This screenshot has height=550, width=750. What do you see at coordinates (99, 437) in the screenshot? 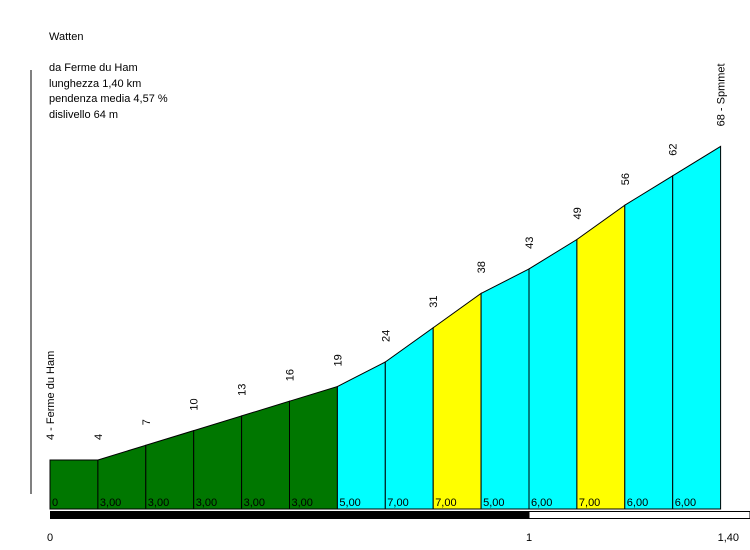
I see `elevation-label: 4` at bounding box center [99, 437].